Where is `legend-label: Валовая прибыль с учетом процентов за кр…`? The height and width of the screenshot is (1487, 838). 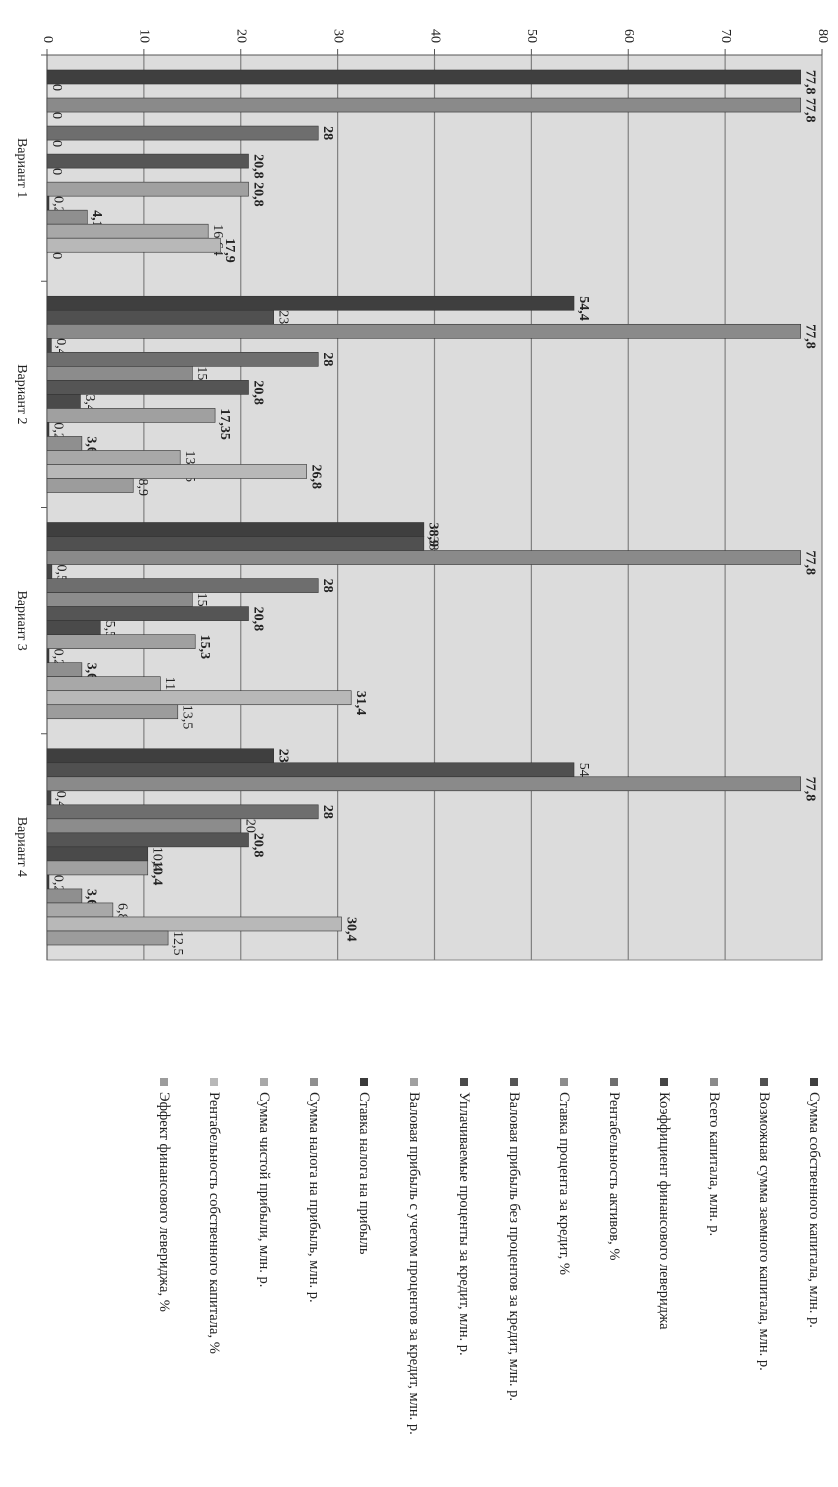
legend-label: Валовая прибыль с учетом процентов за кр… is located at coordinates (414, 1263).